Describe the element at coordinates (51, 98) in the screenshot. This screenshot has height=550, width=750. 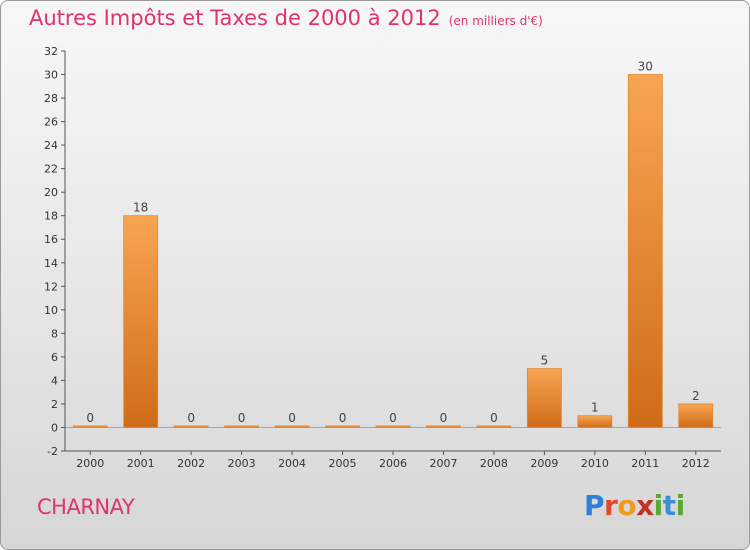
I see `y-tick-label: 28` at that location.